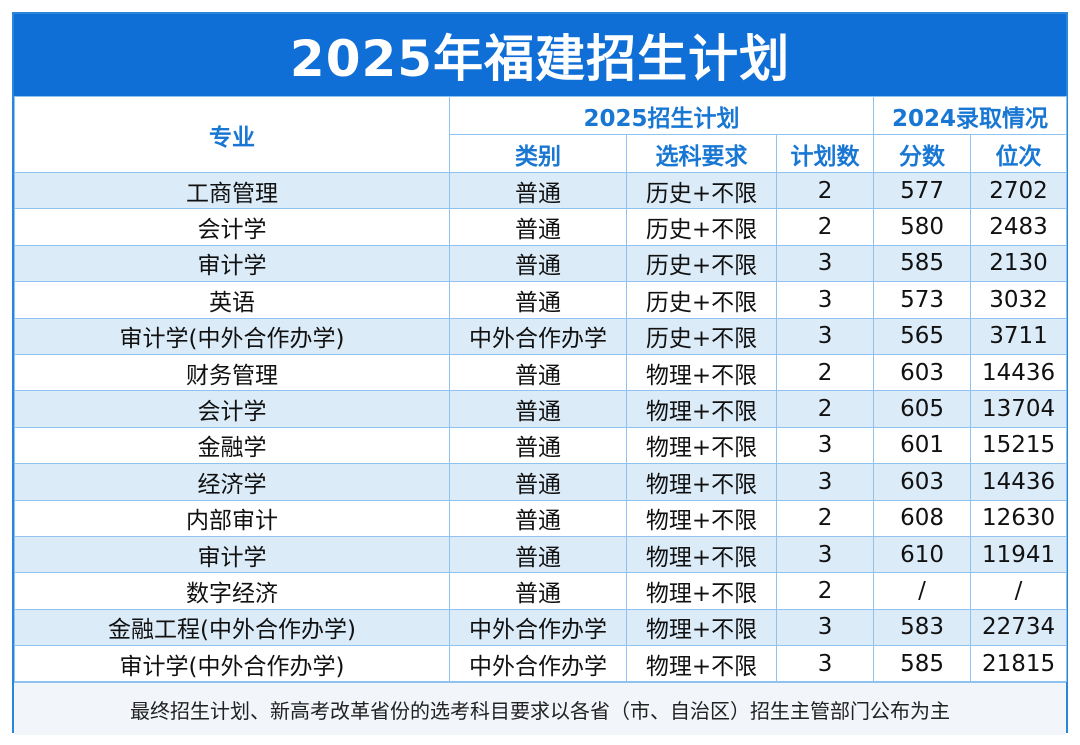 The height and width of the screenshot is (745, 1080). I want to click on table-row: 金融学 普通 物理+不限 3 601 15215, so click(541, 445).